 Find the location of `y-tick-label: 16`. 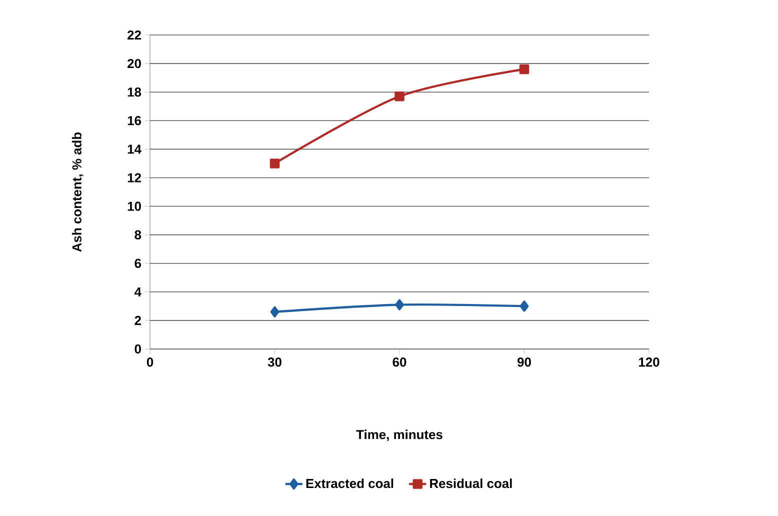

y-tick-label: 16 is located at coordinates (135, 121).